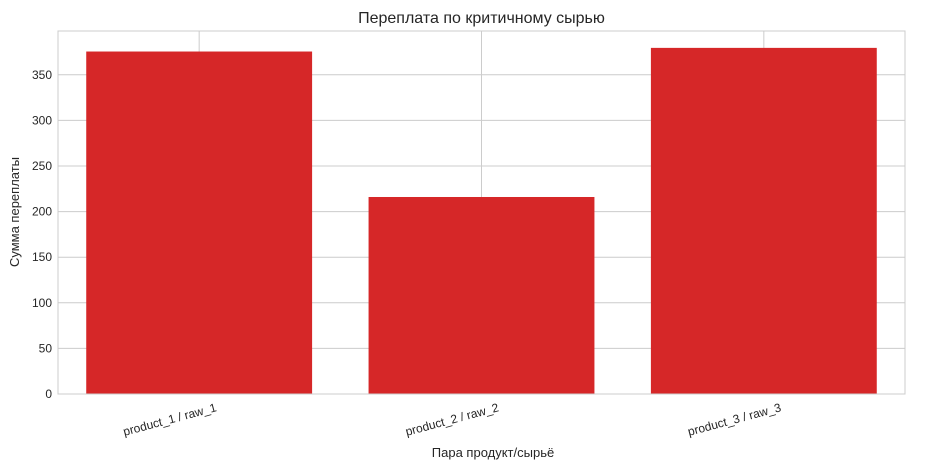  I want to click on x-axis-label: Пара продукт/сырьё, so click(493, 452).